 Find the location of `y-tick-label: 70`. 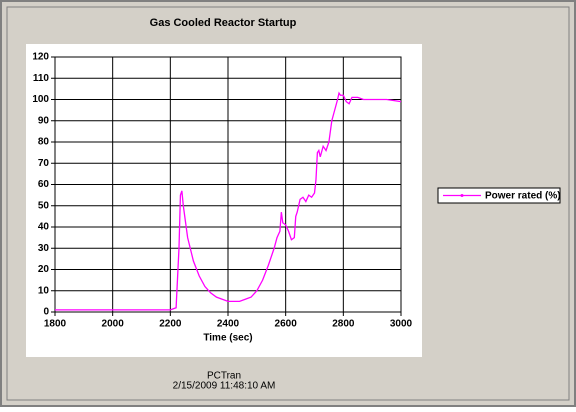

y-tick-label: 70 is located at coordinates (44, 163).